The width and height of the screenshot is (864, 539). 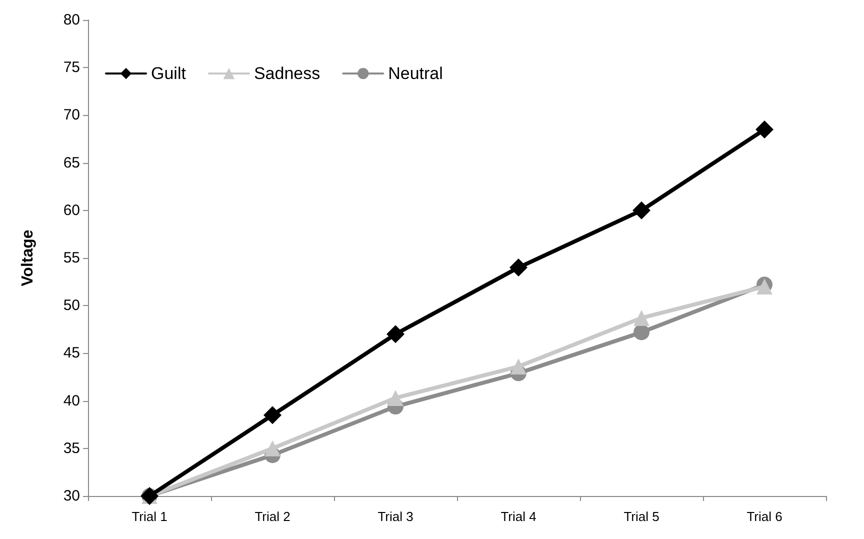 I want to click on y-tick-label: 70, so click(x=71, y=115).